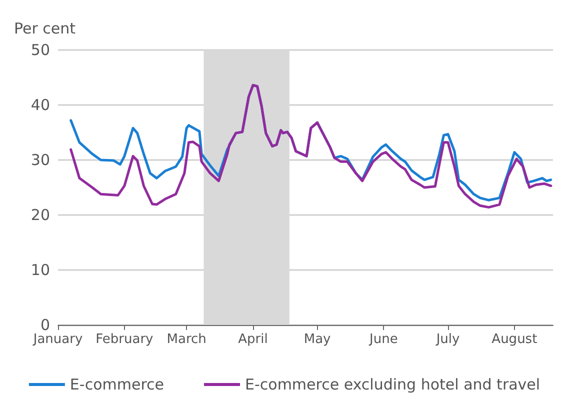 Image resolution: width=569 pixels, height=405 pixels. Describe the element at coordinates (40, 270) in the screenshot. I see `y-tick-label: 10` at that location.